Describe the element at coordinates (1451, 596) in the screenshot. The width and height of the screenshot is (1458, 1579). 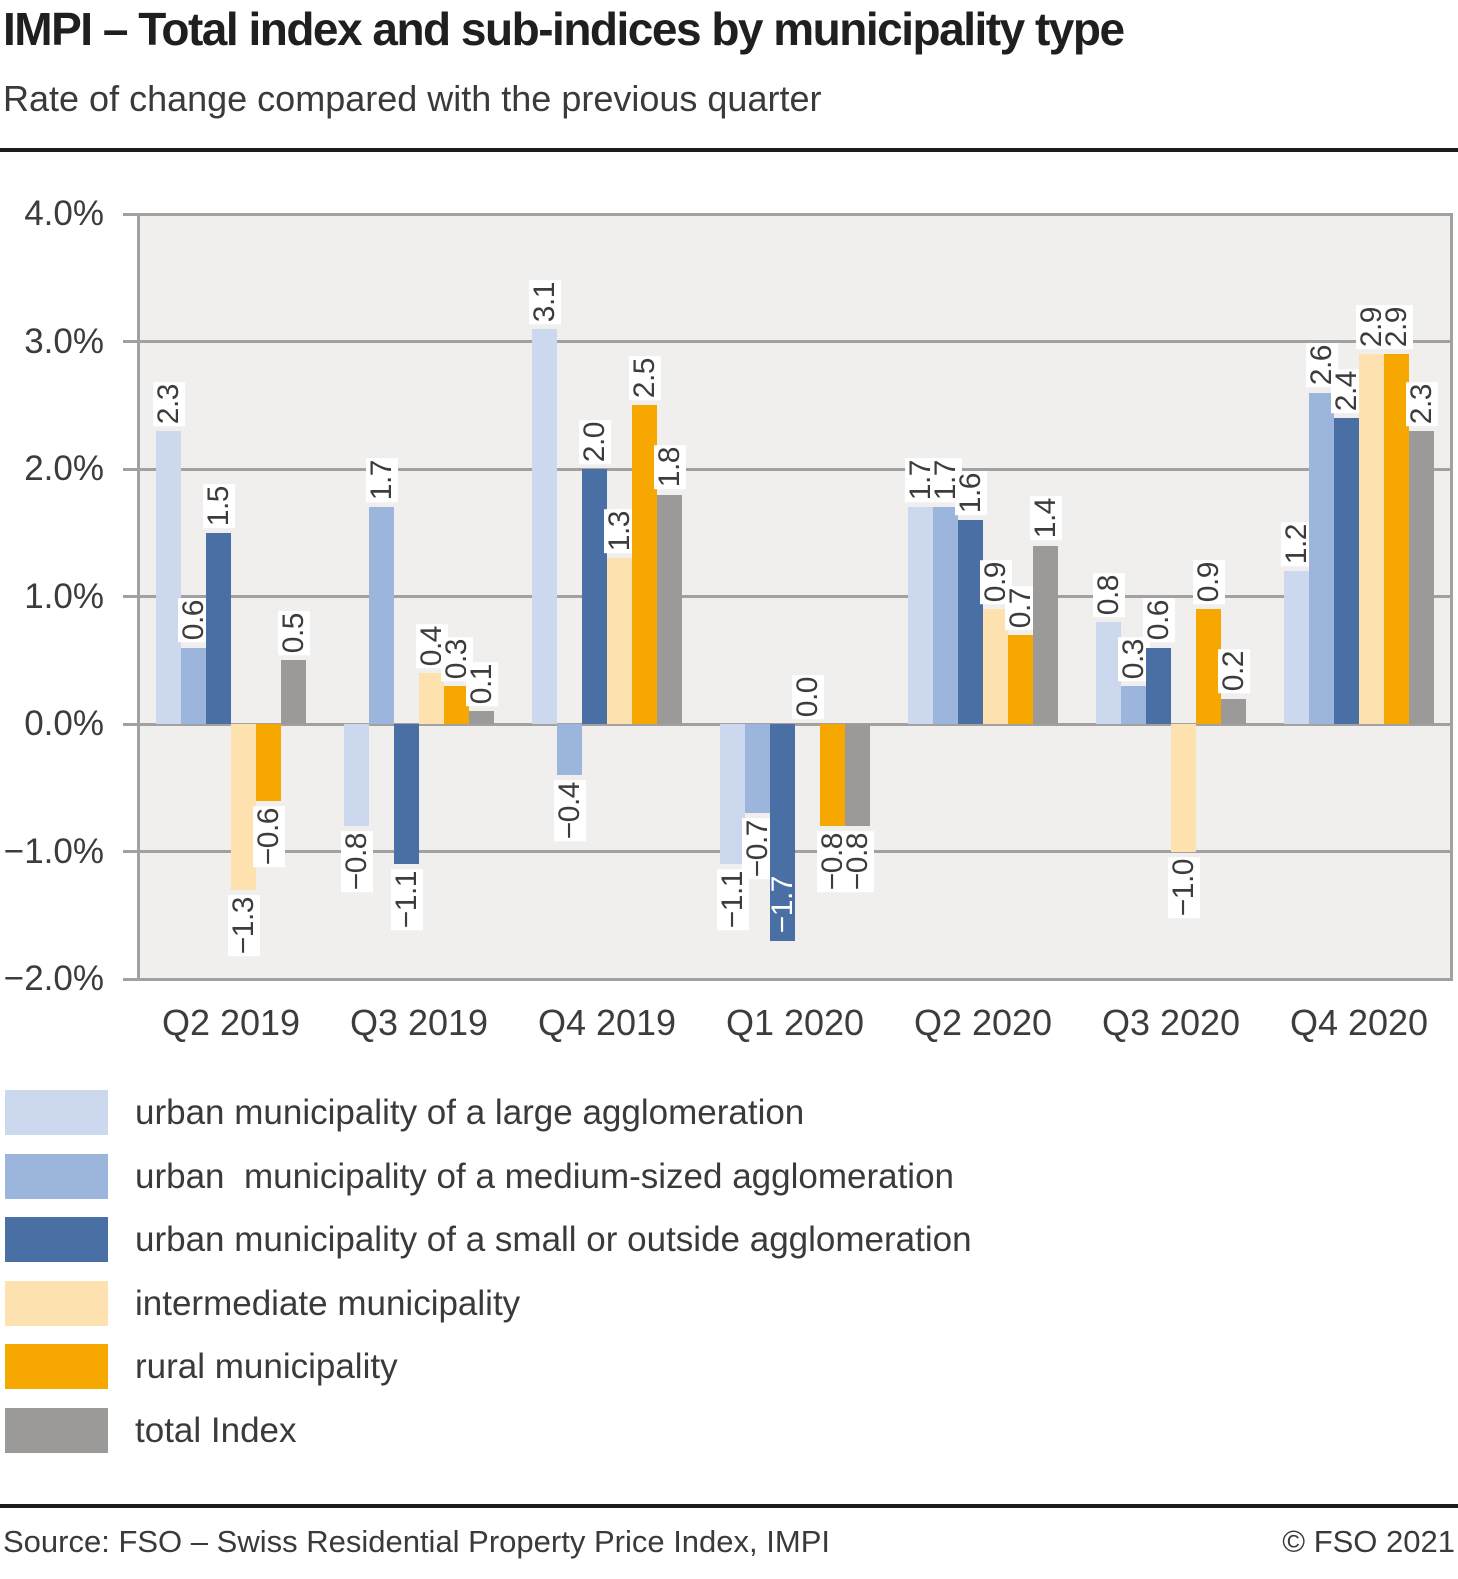
I see `plot-border-right` at that location.